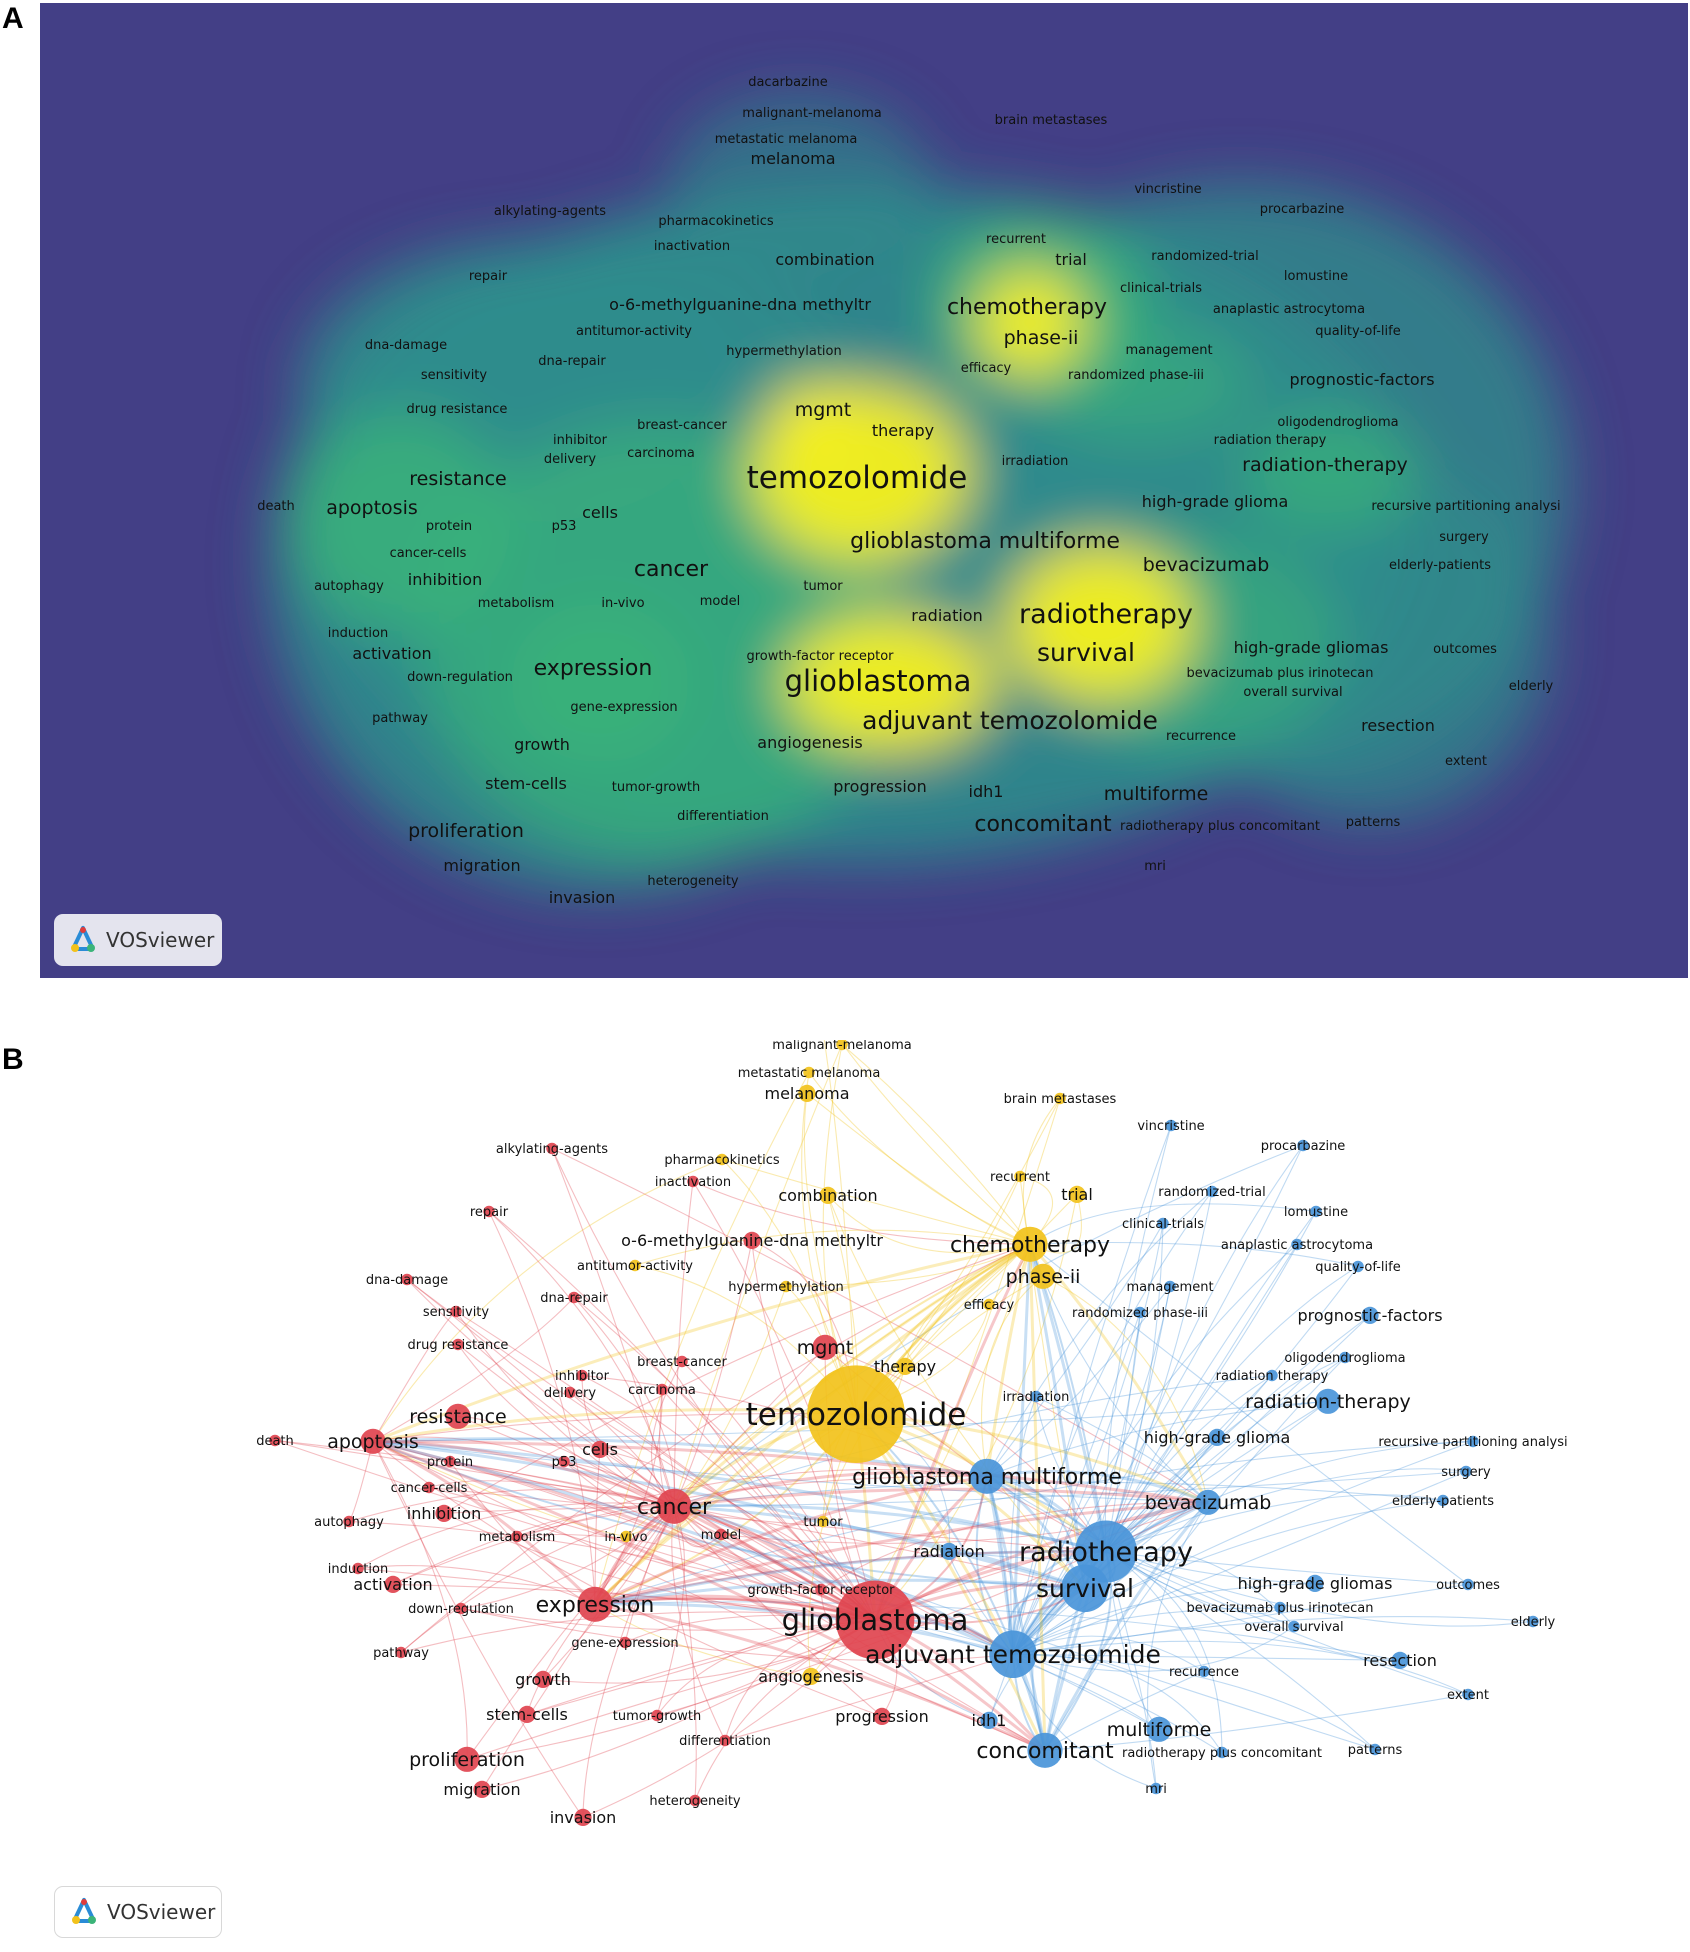 This screenshot has height=1952, width=1690. What do you see at coordinates (1036, 1396) in the screenshot?
I see `node-irradiation` at bounding box center [1036, 1396].